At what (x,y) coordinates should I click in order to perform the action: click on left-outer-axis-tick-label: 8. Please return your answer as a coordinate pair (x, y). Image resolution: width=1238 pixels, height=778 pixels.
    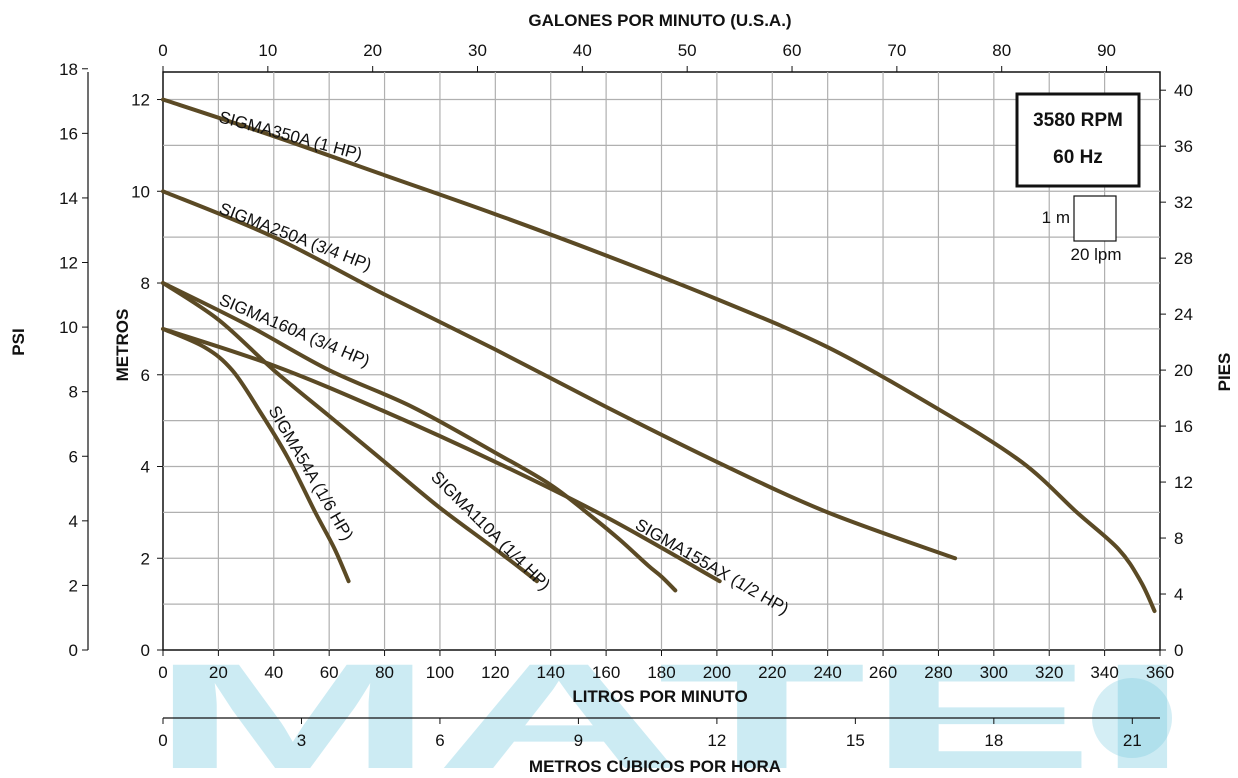
    Looking at the image, I should click on (73, 392).